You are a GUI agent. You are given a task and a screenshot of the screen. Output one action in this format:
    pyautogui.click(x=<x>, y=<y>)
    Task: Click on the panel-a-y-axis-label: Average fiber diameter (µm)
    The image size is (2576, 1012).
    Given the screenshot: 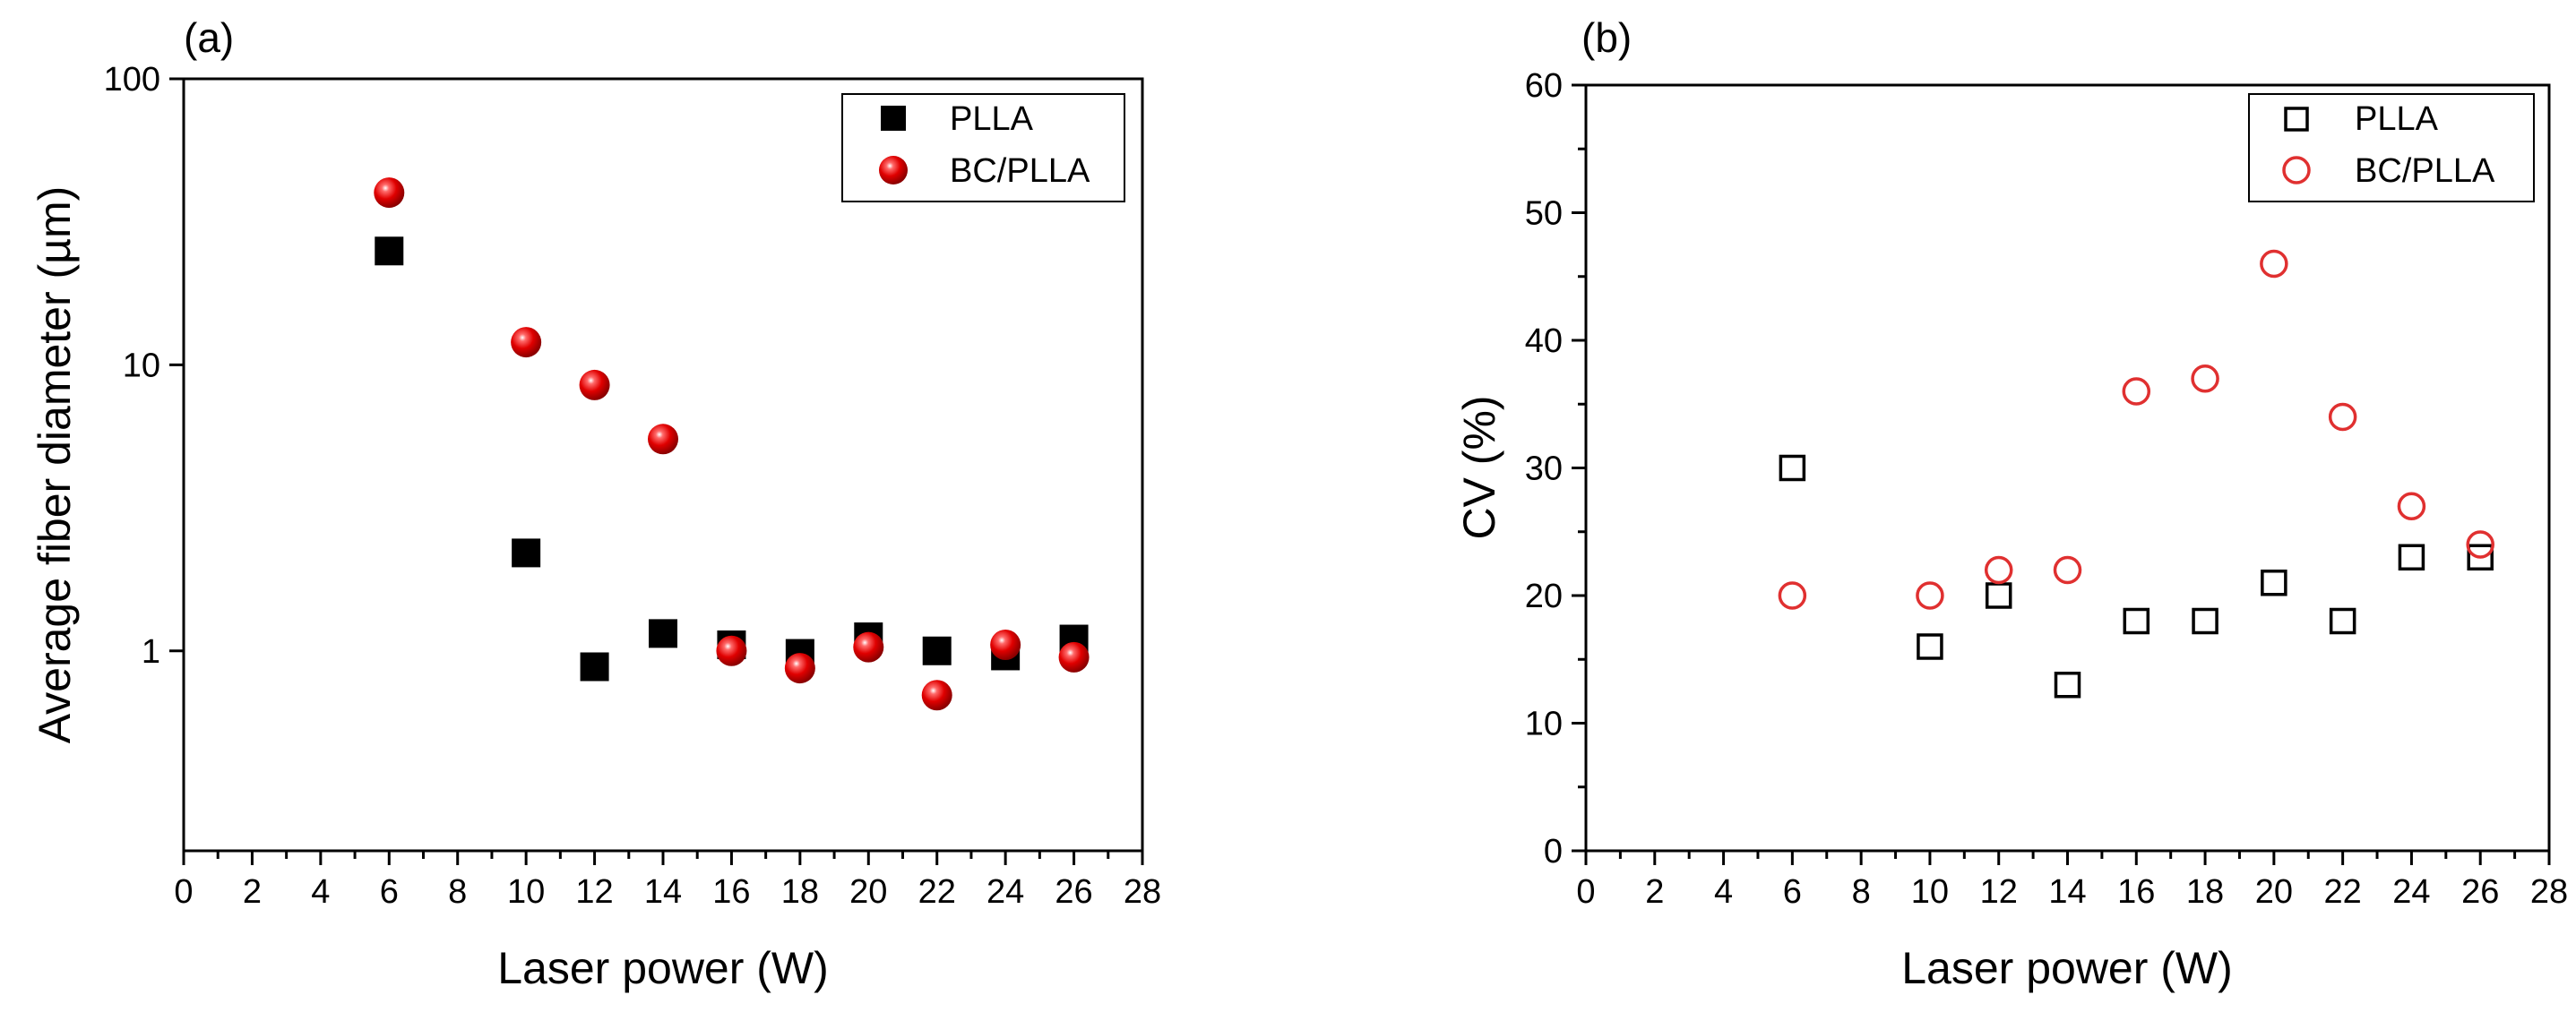 What is the action you would take?
    pyautogui.click(x=55, y=465)
    